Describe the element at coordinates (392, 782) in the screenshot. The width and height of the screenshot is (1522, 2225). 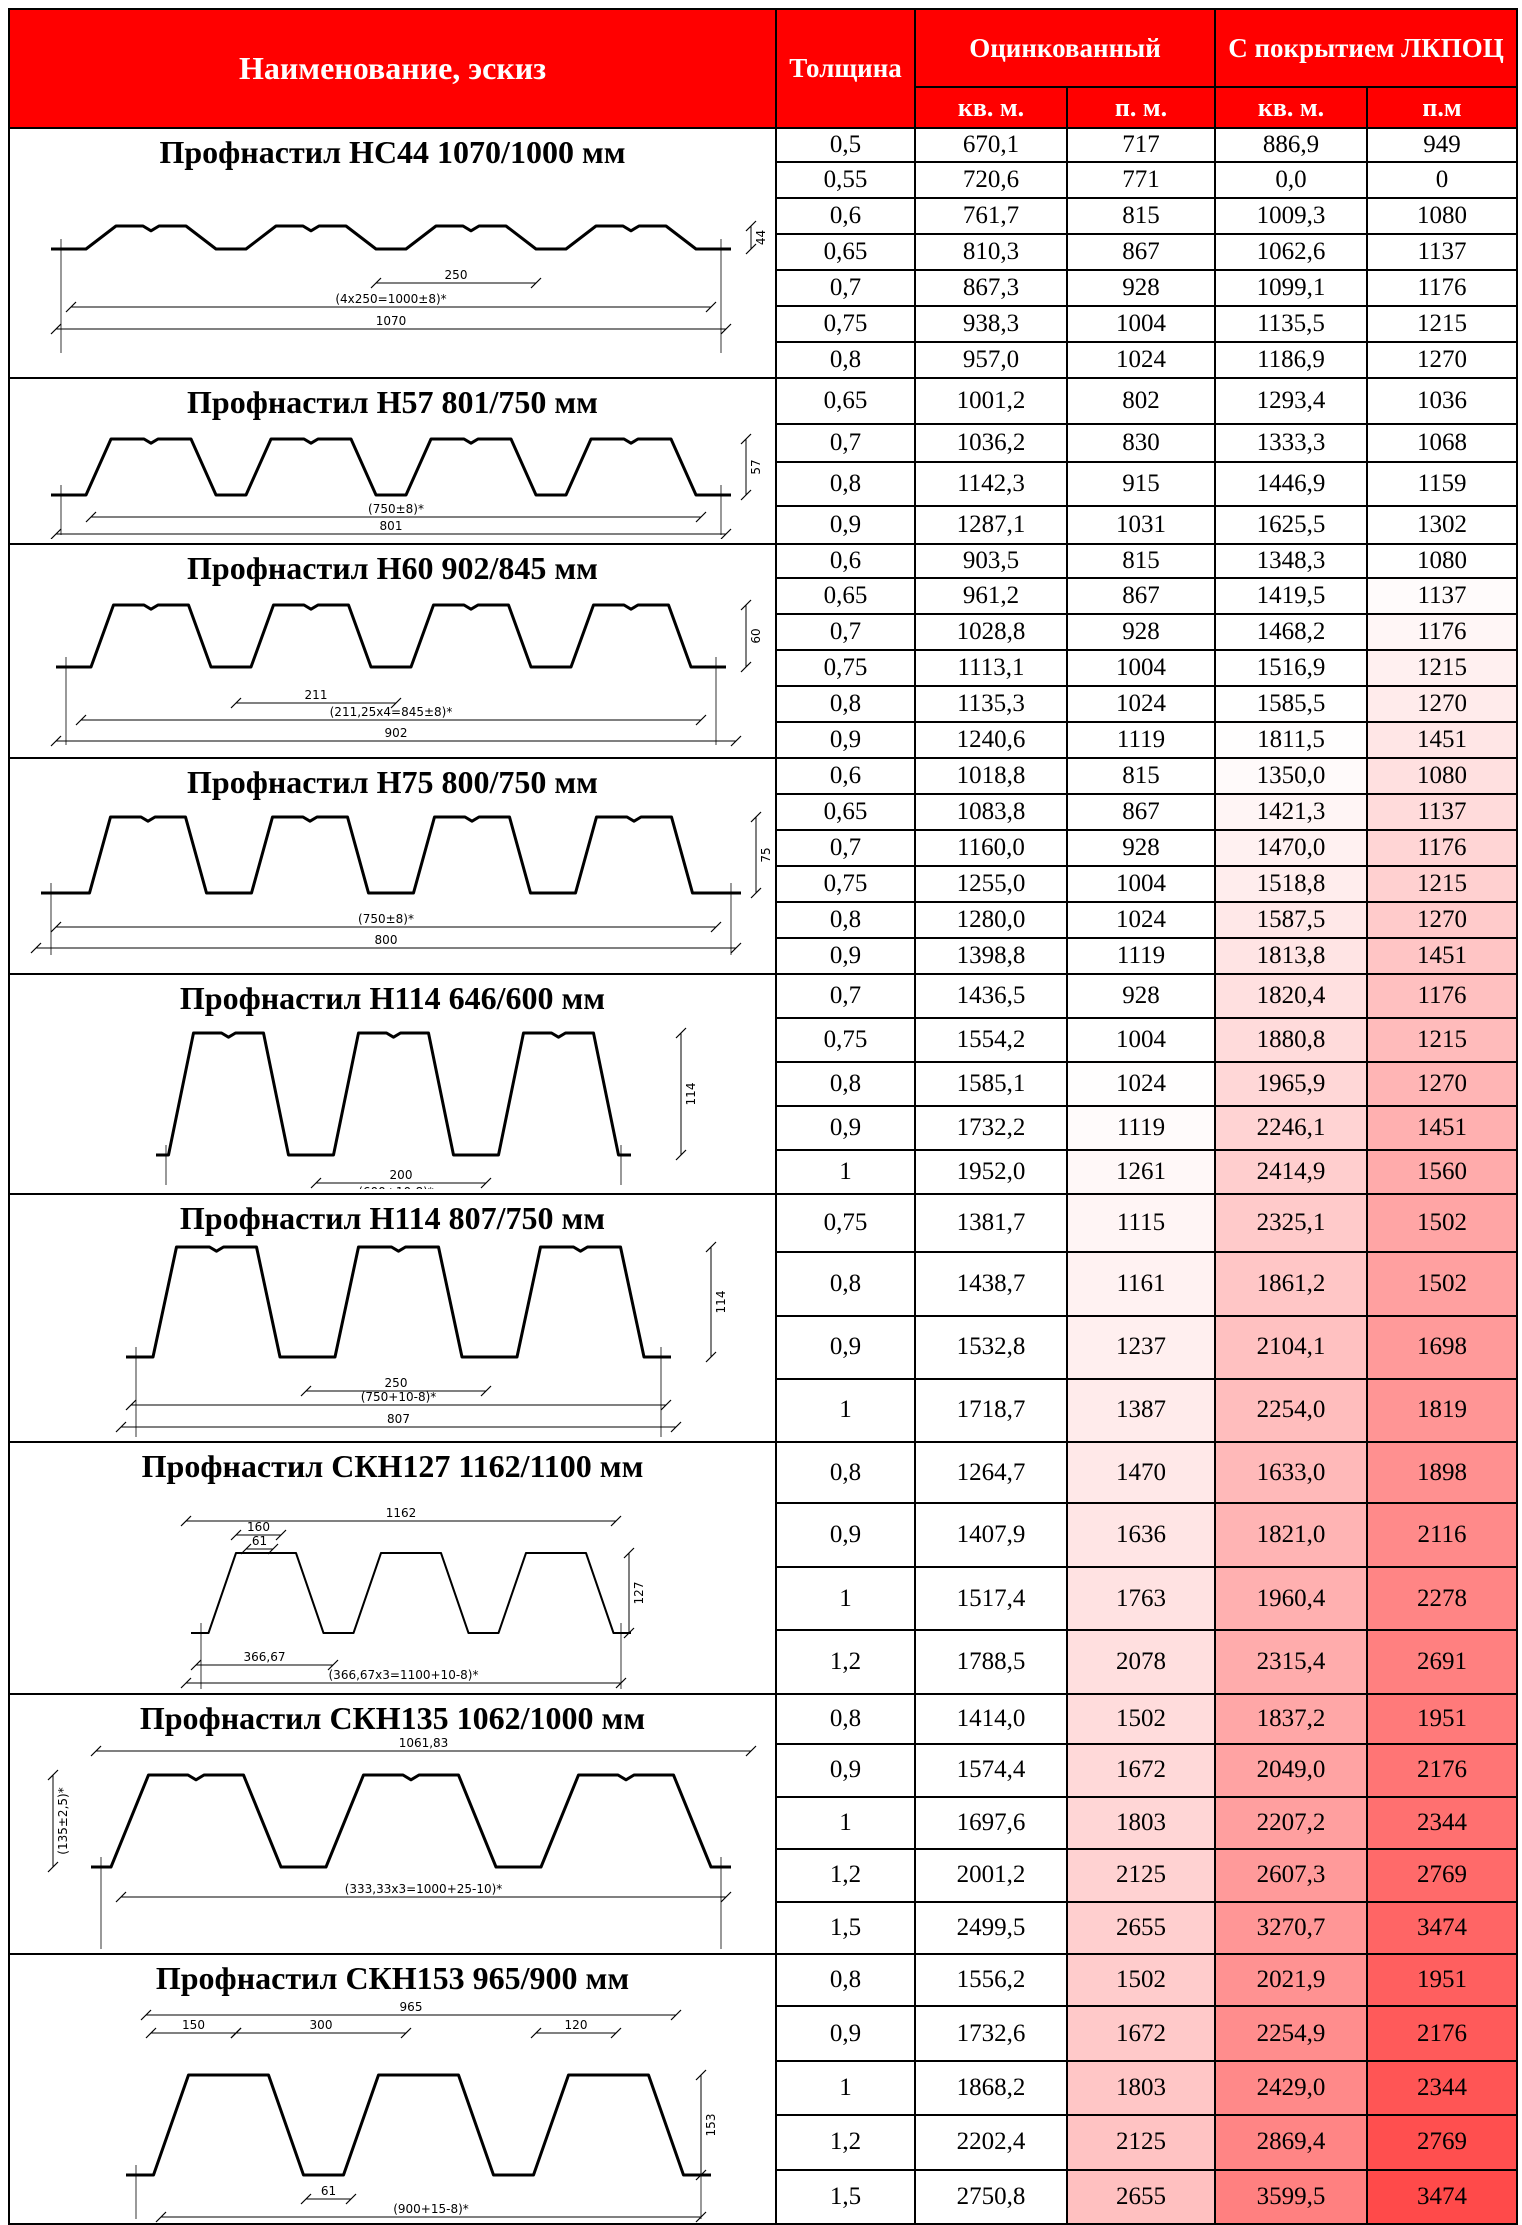
I see `product-name: Профнастил Н75 800/750 мм` at that location.